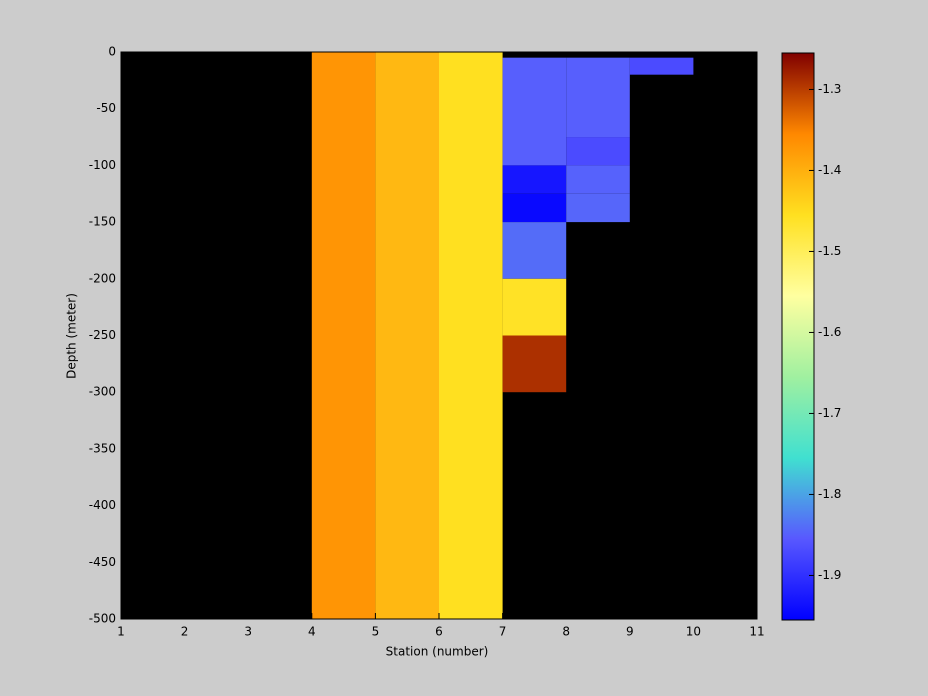  What do you see at coordinates (503, 632) in the screenshot?
I see `x-tick-label: 7` at bounding box center [503, 632].